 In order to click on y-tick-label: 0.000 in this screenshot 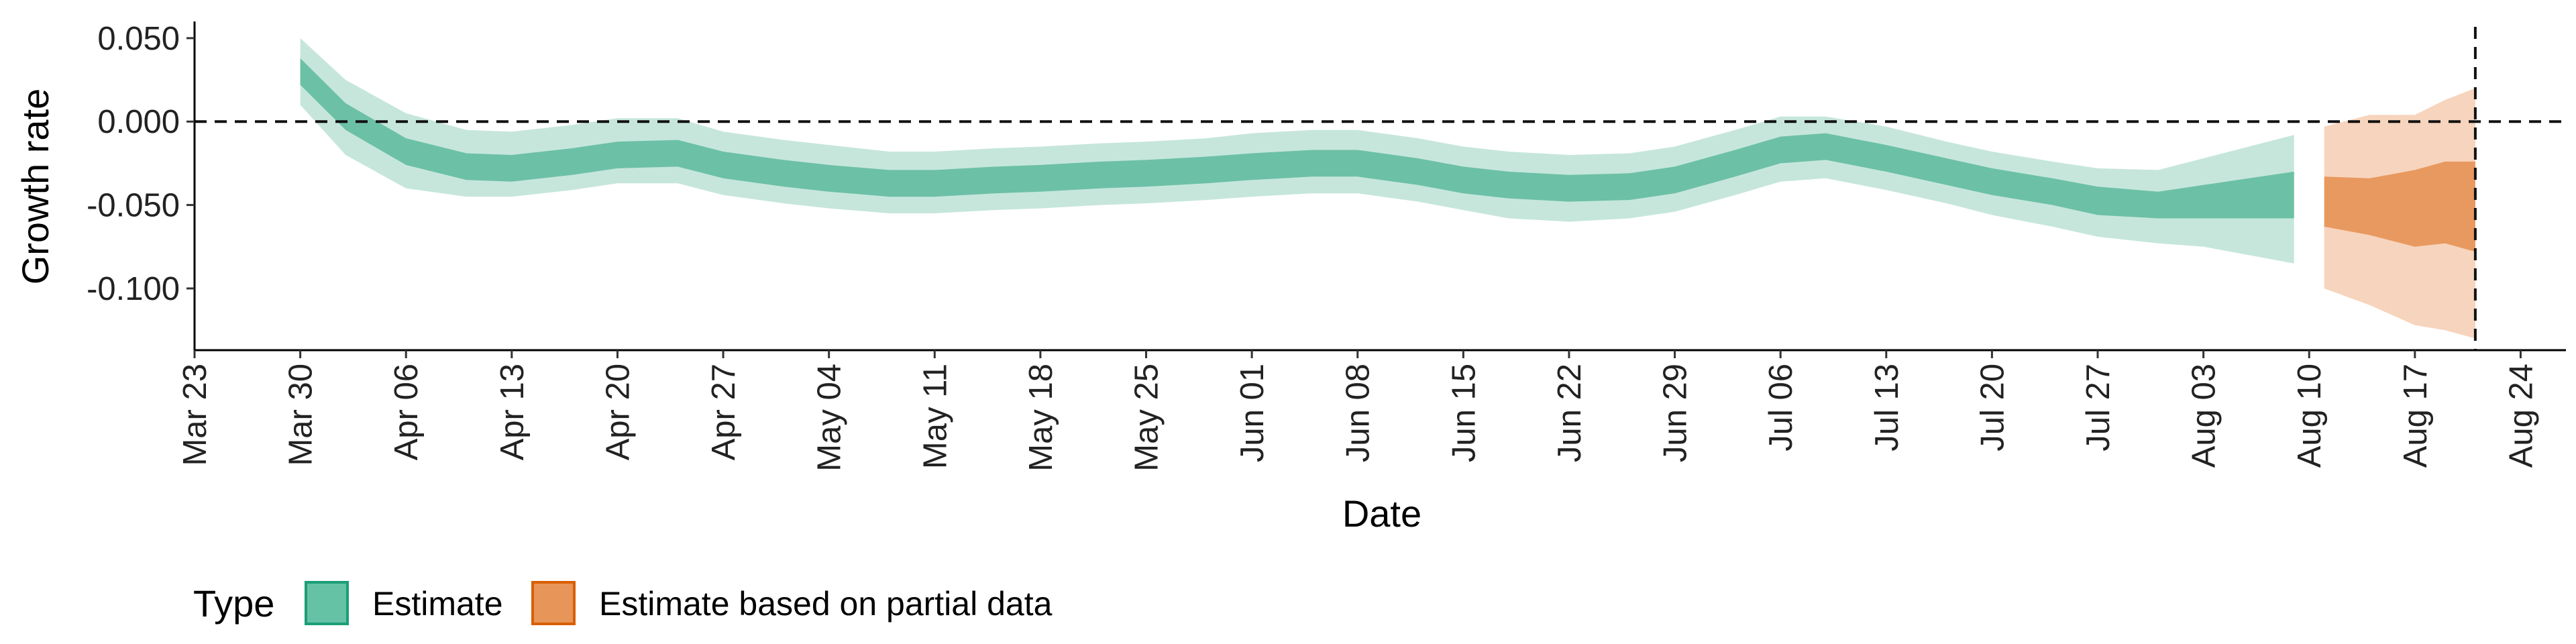, I will do `click(138, 122)`.